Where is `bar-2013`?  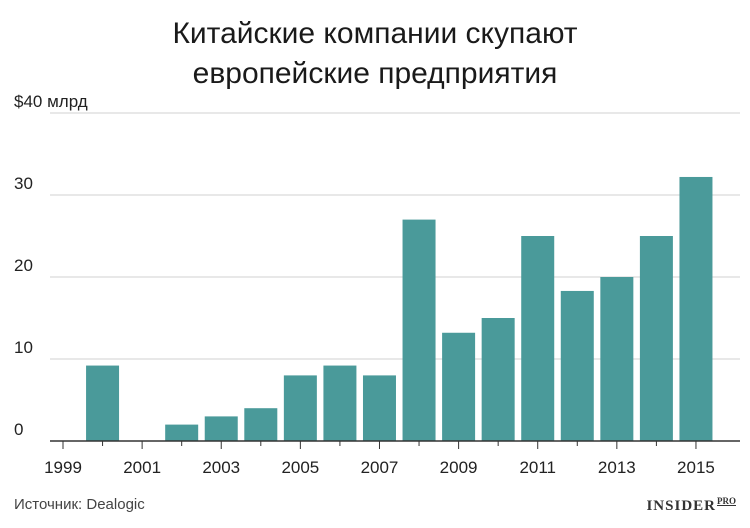
bar-2013 is located at coordinates (617, 359).